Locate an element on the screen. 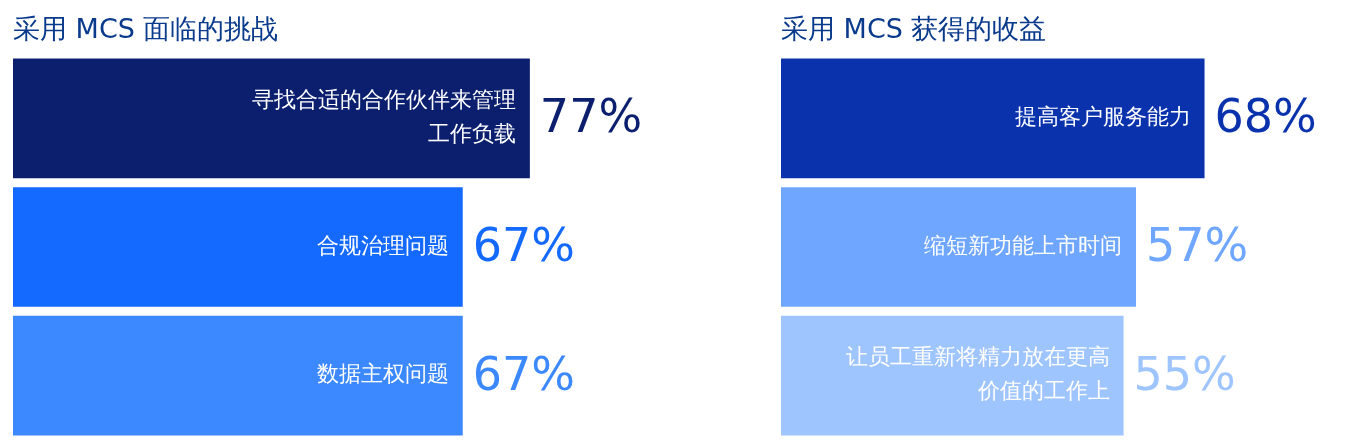  data-label: 55% is located at coordinates (1184, 373).